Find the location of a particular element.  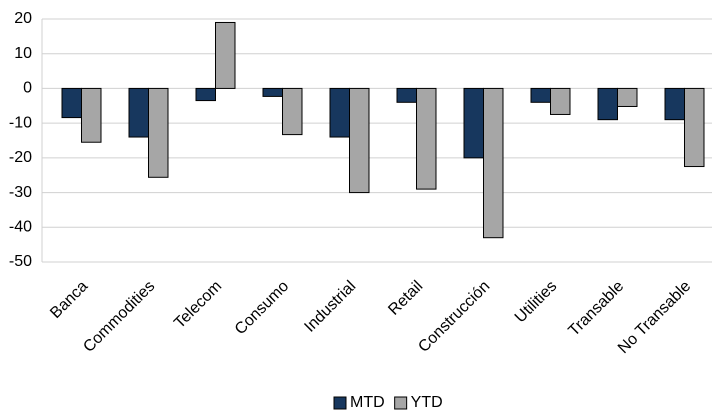

legend-label: MTD is located at coordinates (367, 402).